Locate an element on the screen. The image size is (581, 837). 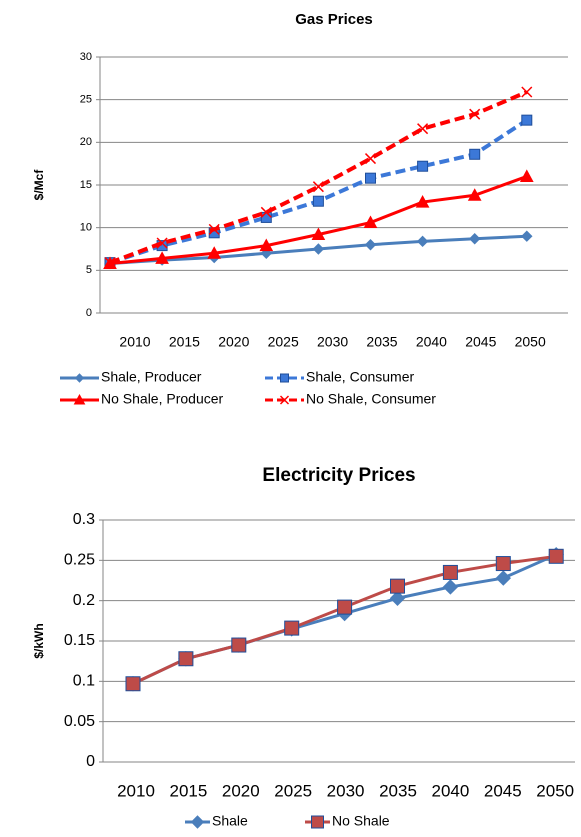
y-tick-label: 0.1 is located at coordinates (84, 681).